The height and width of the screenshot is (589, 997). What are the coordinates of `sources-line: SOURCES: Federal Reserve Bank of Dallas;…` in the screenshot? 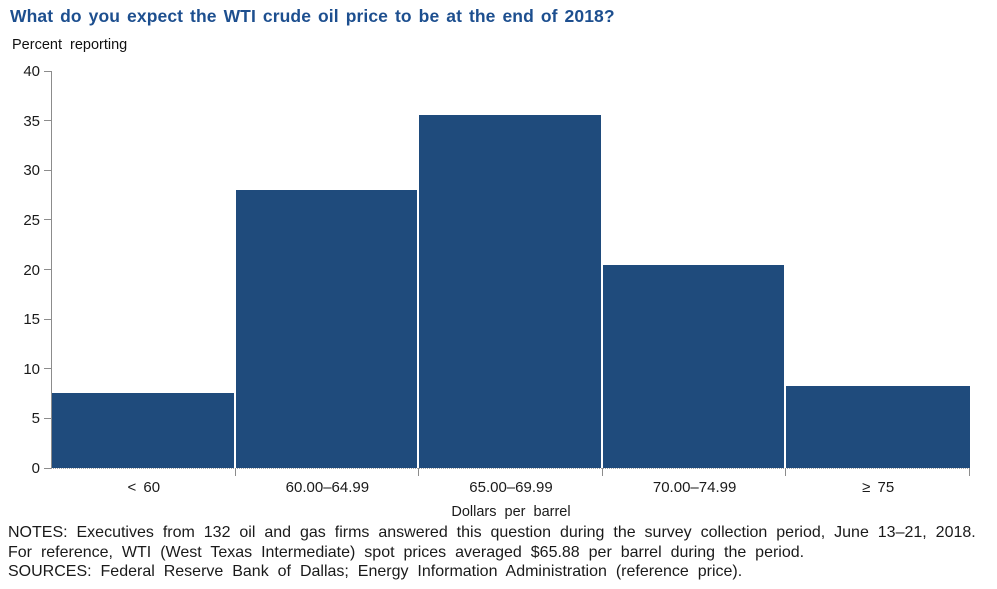 It's located at (375, 571).